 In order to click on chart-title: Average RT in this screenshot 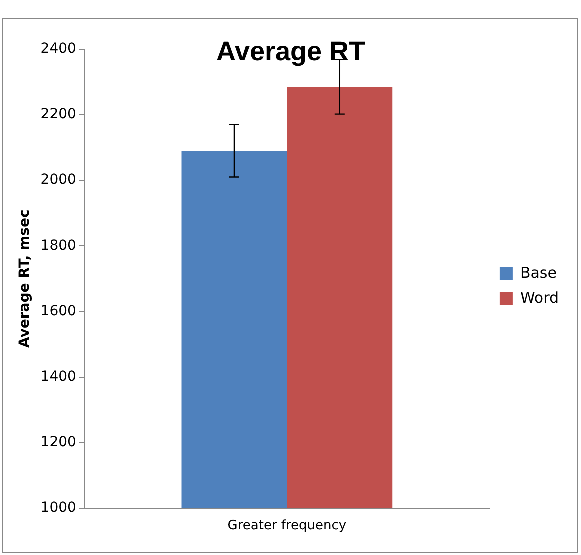, I will do `click(291, 51)`.